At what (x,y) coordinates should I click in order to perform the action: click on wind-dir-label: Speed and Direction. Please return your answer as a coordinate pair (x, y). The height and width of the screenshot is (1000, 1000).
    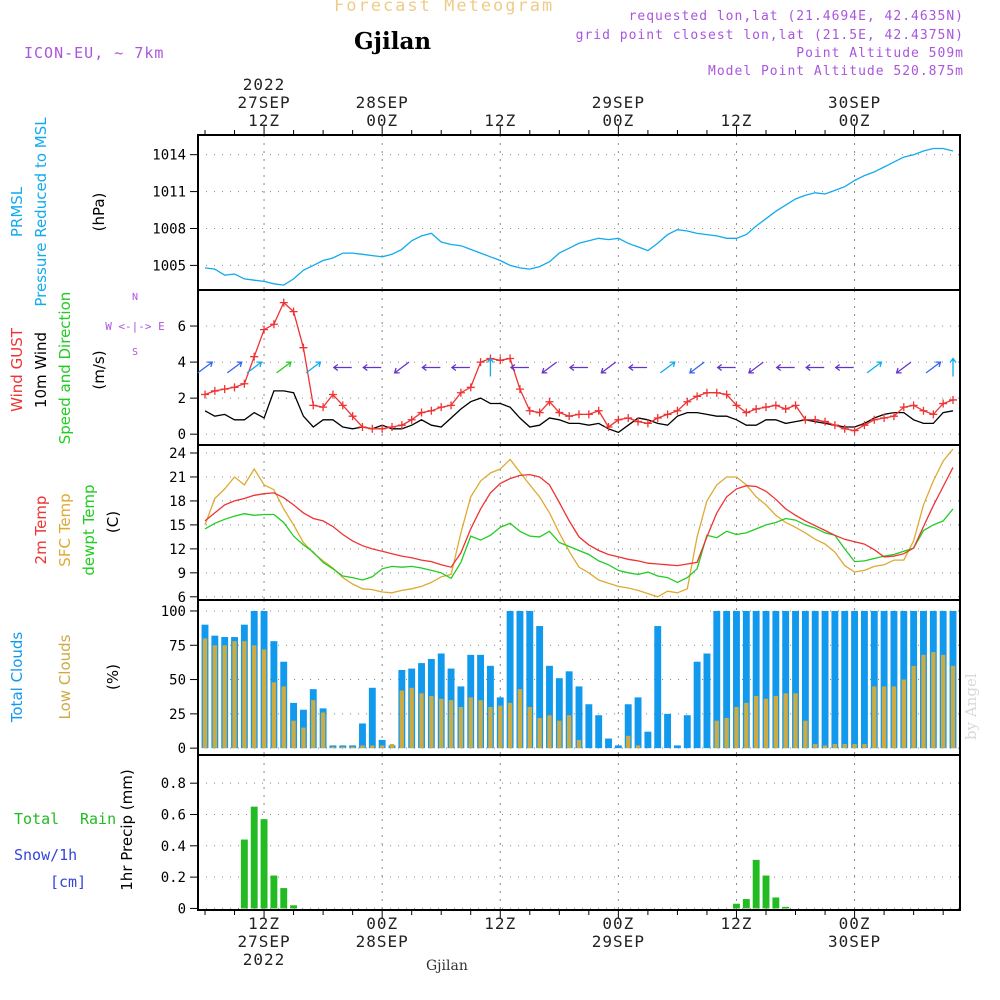
    Looking at the image, I should click on (65, 368).